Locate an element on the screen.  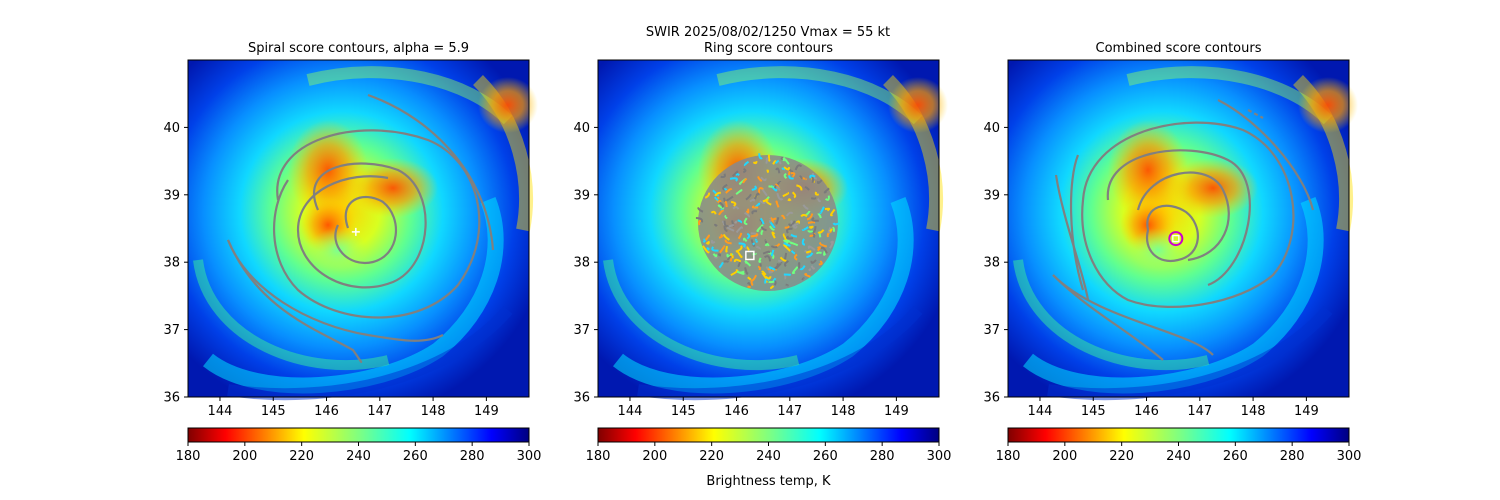
combined-contours is located at coordinates (1183, 230).